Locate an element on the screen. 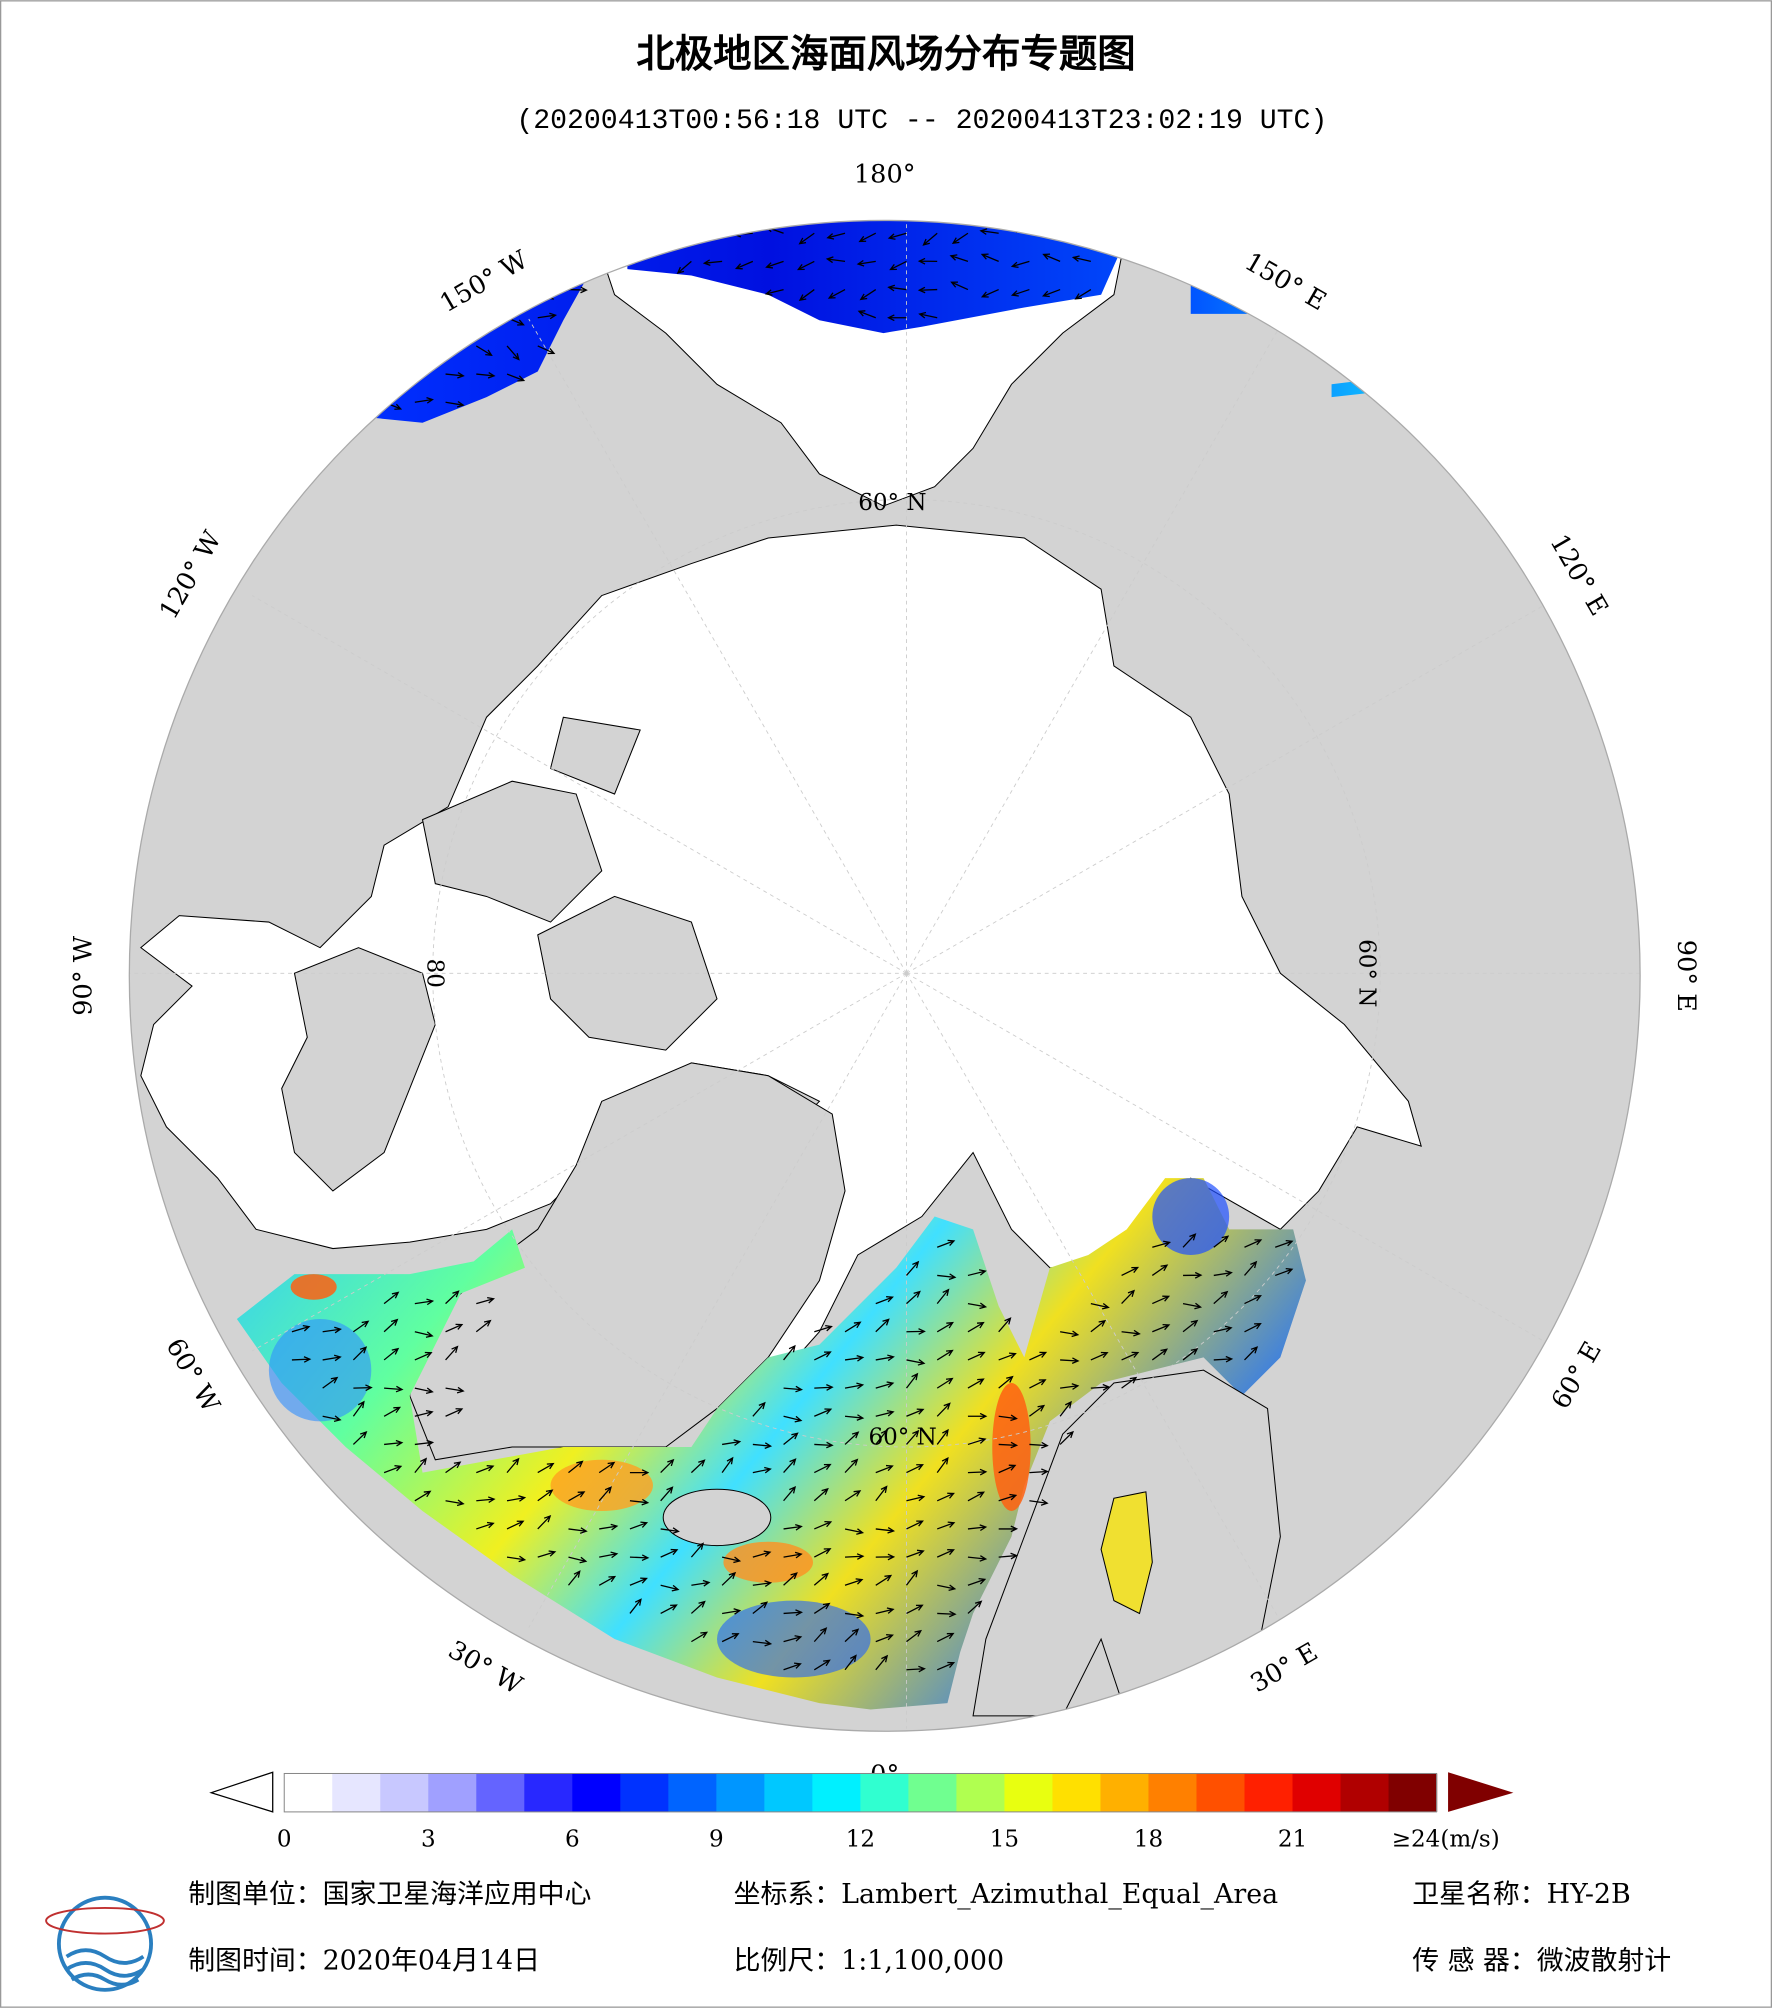  wind-lowspot is located at coordinates (320, 1370).